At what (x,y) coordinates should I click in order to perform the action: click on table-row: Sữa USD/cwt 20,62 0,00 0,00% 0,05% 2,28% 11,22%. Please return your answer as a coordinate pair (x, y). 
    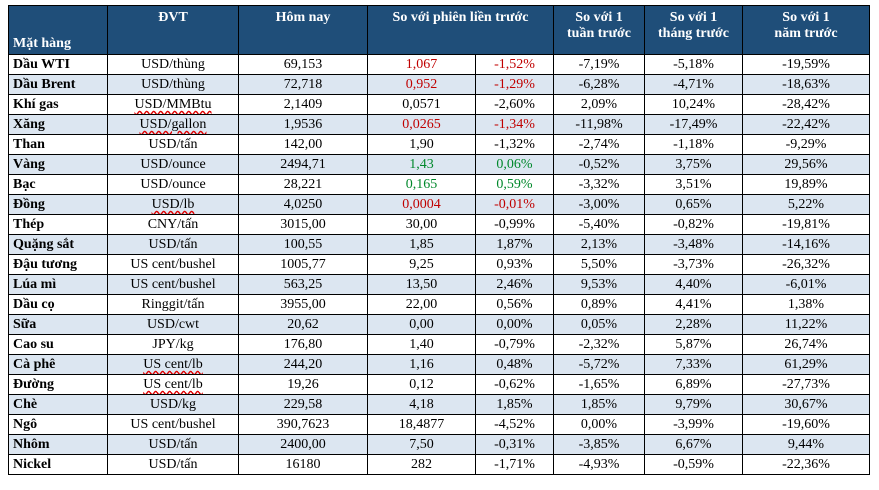
    Looking at the image, I should click on (439, 324).